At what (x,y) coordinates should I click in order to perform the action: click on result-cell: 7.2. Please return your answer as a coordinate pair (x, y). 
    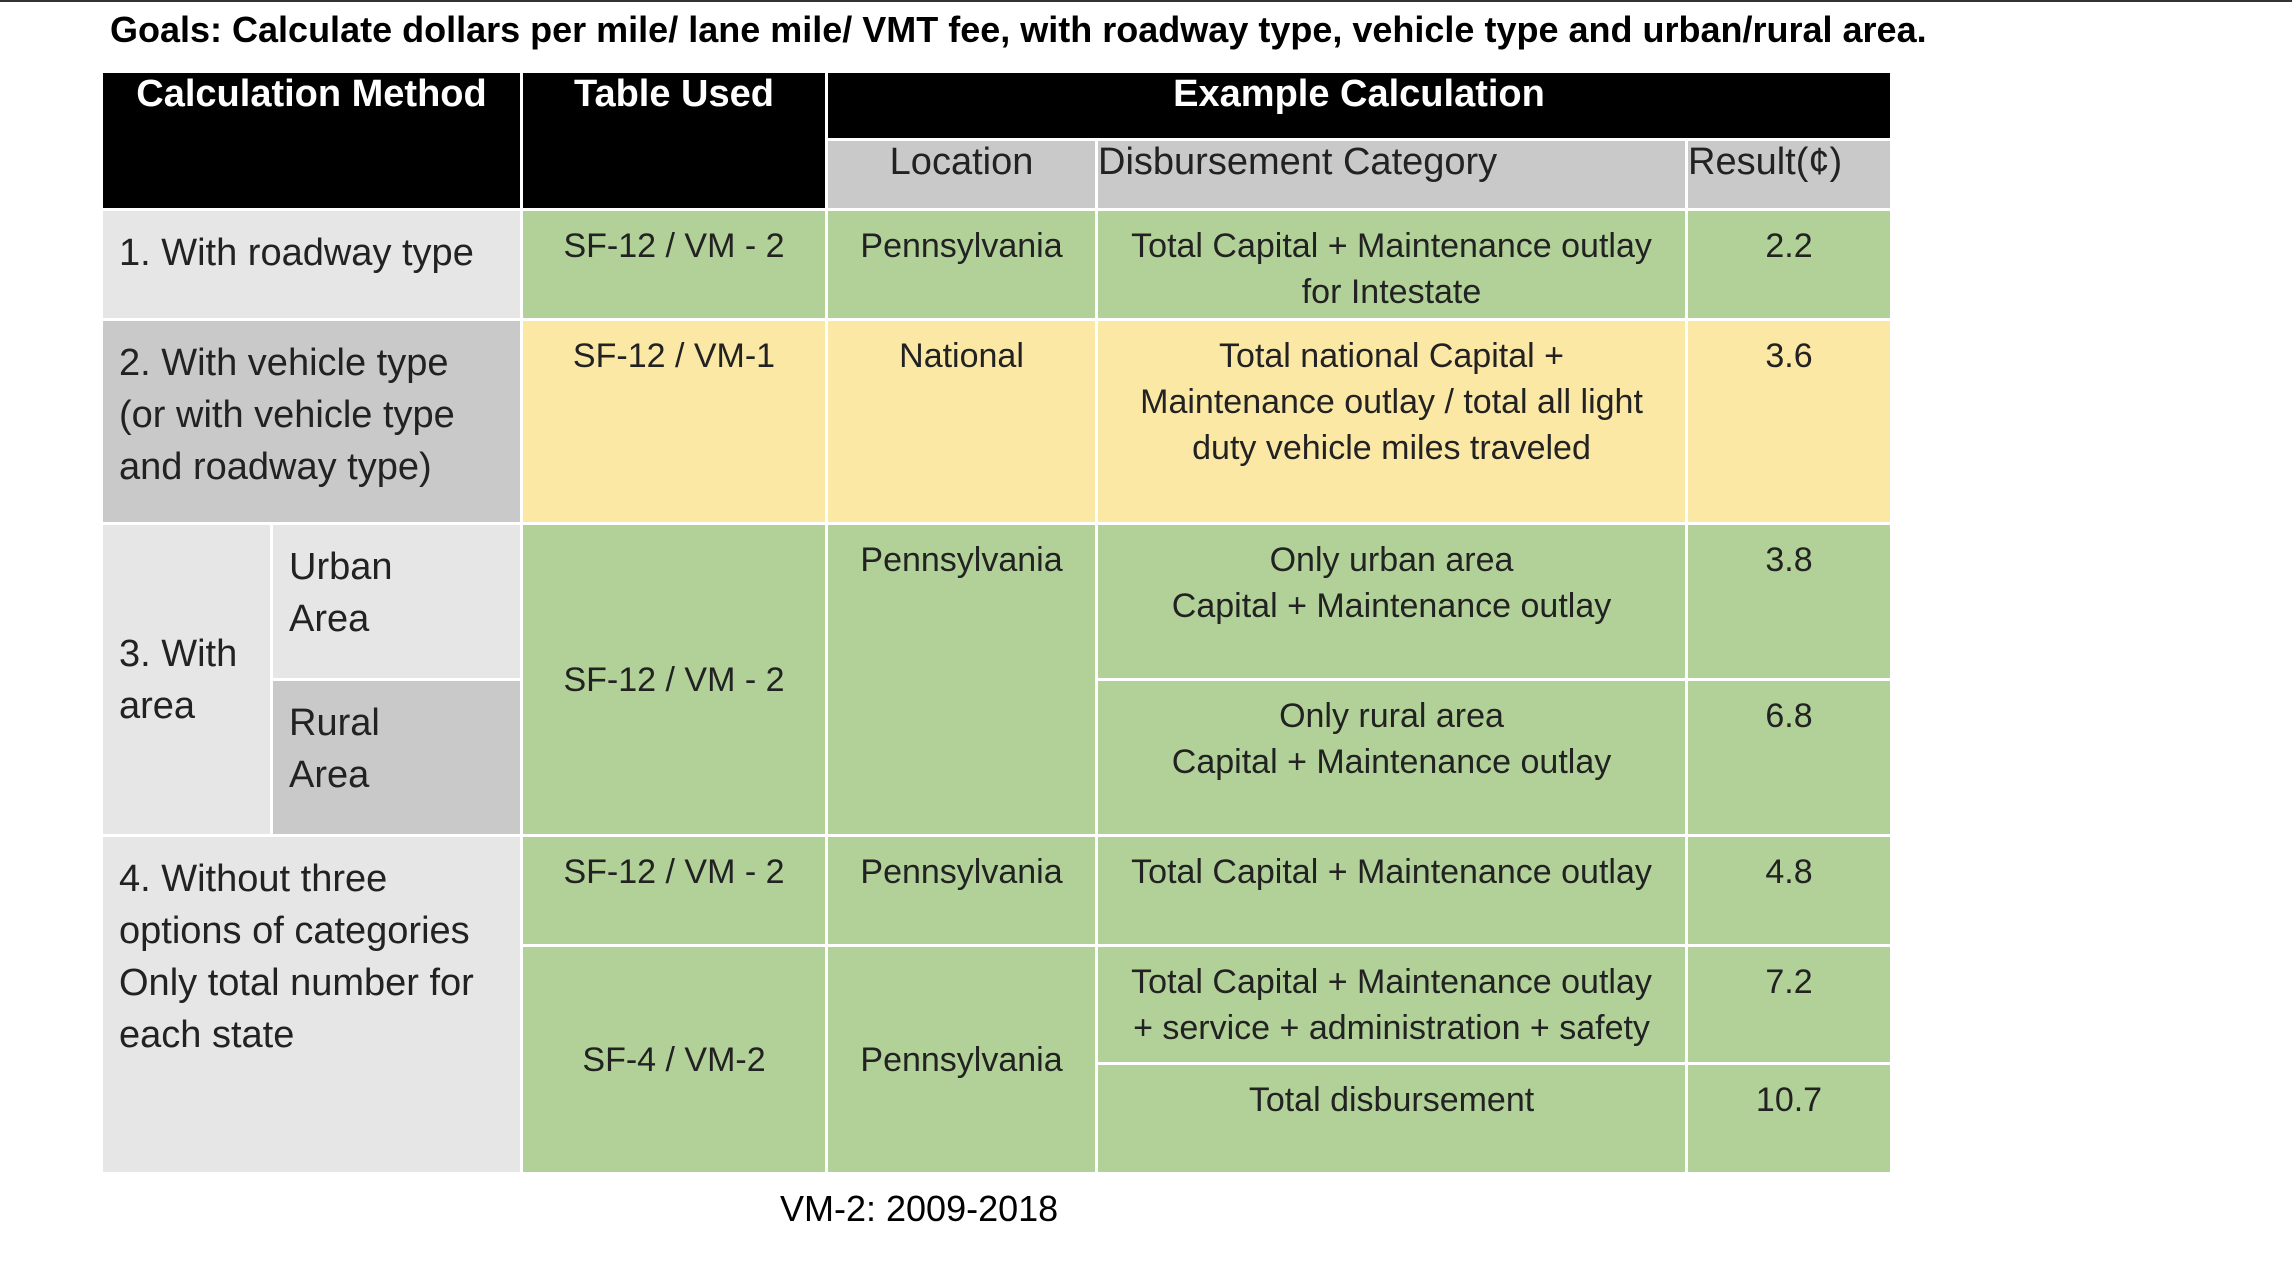
    Looking at the image, I should click on (1789, 1004).